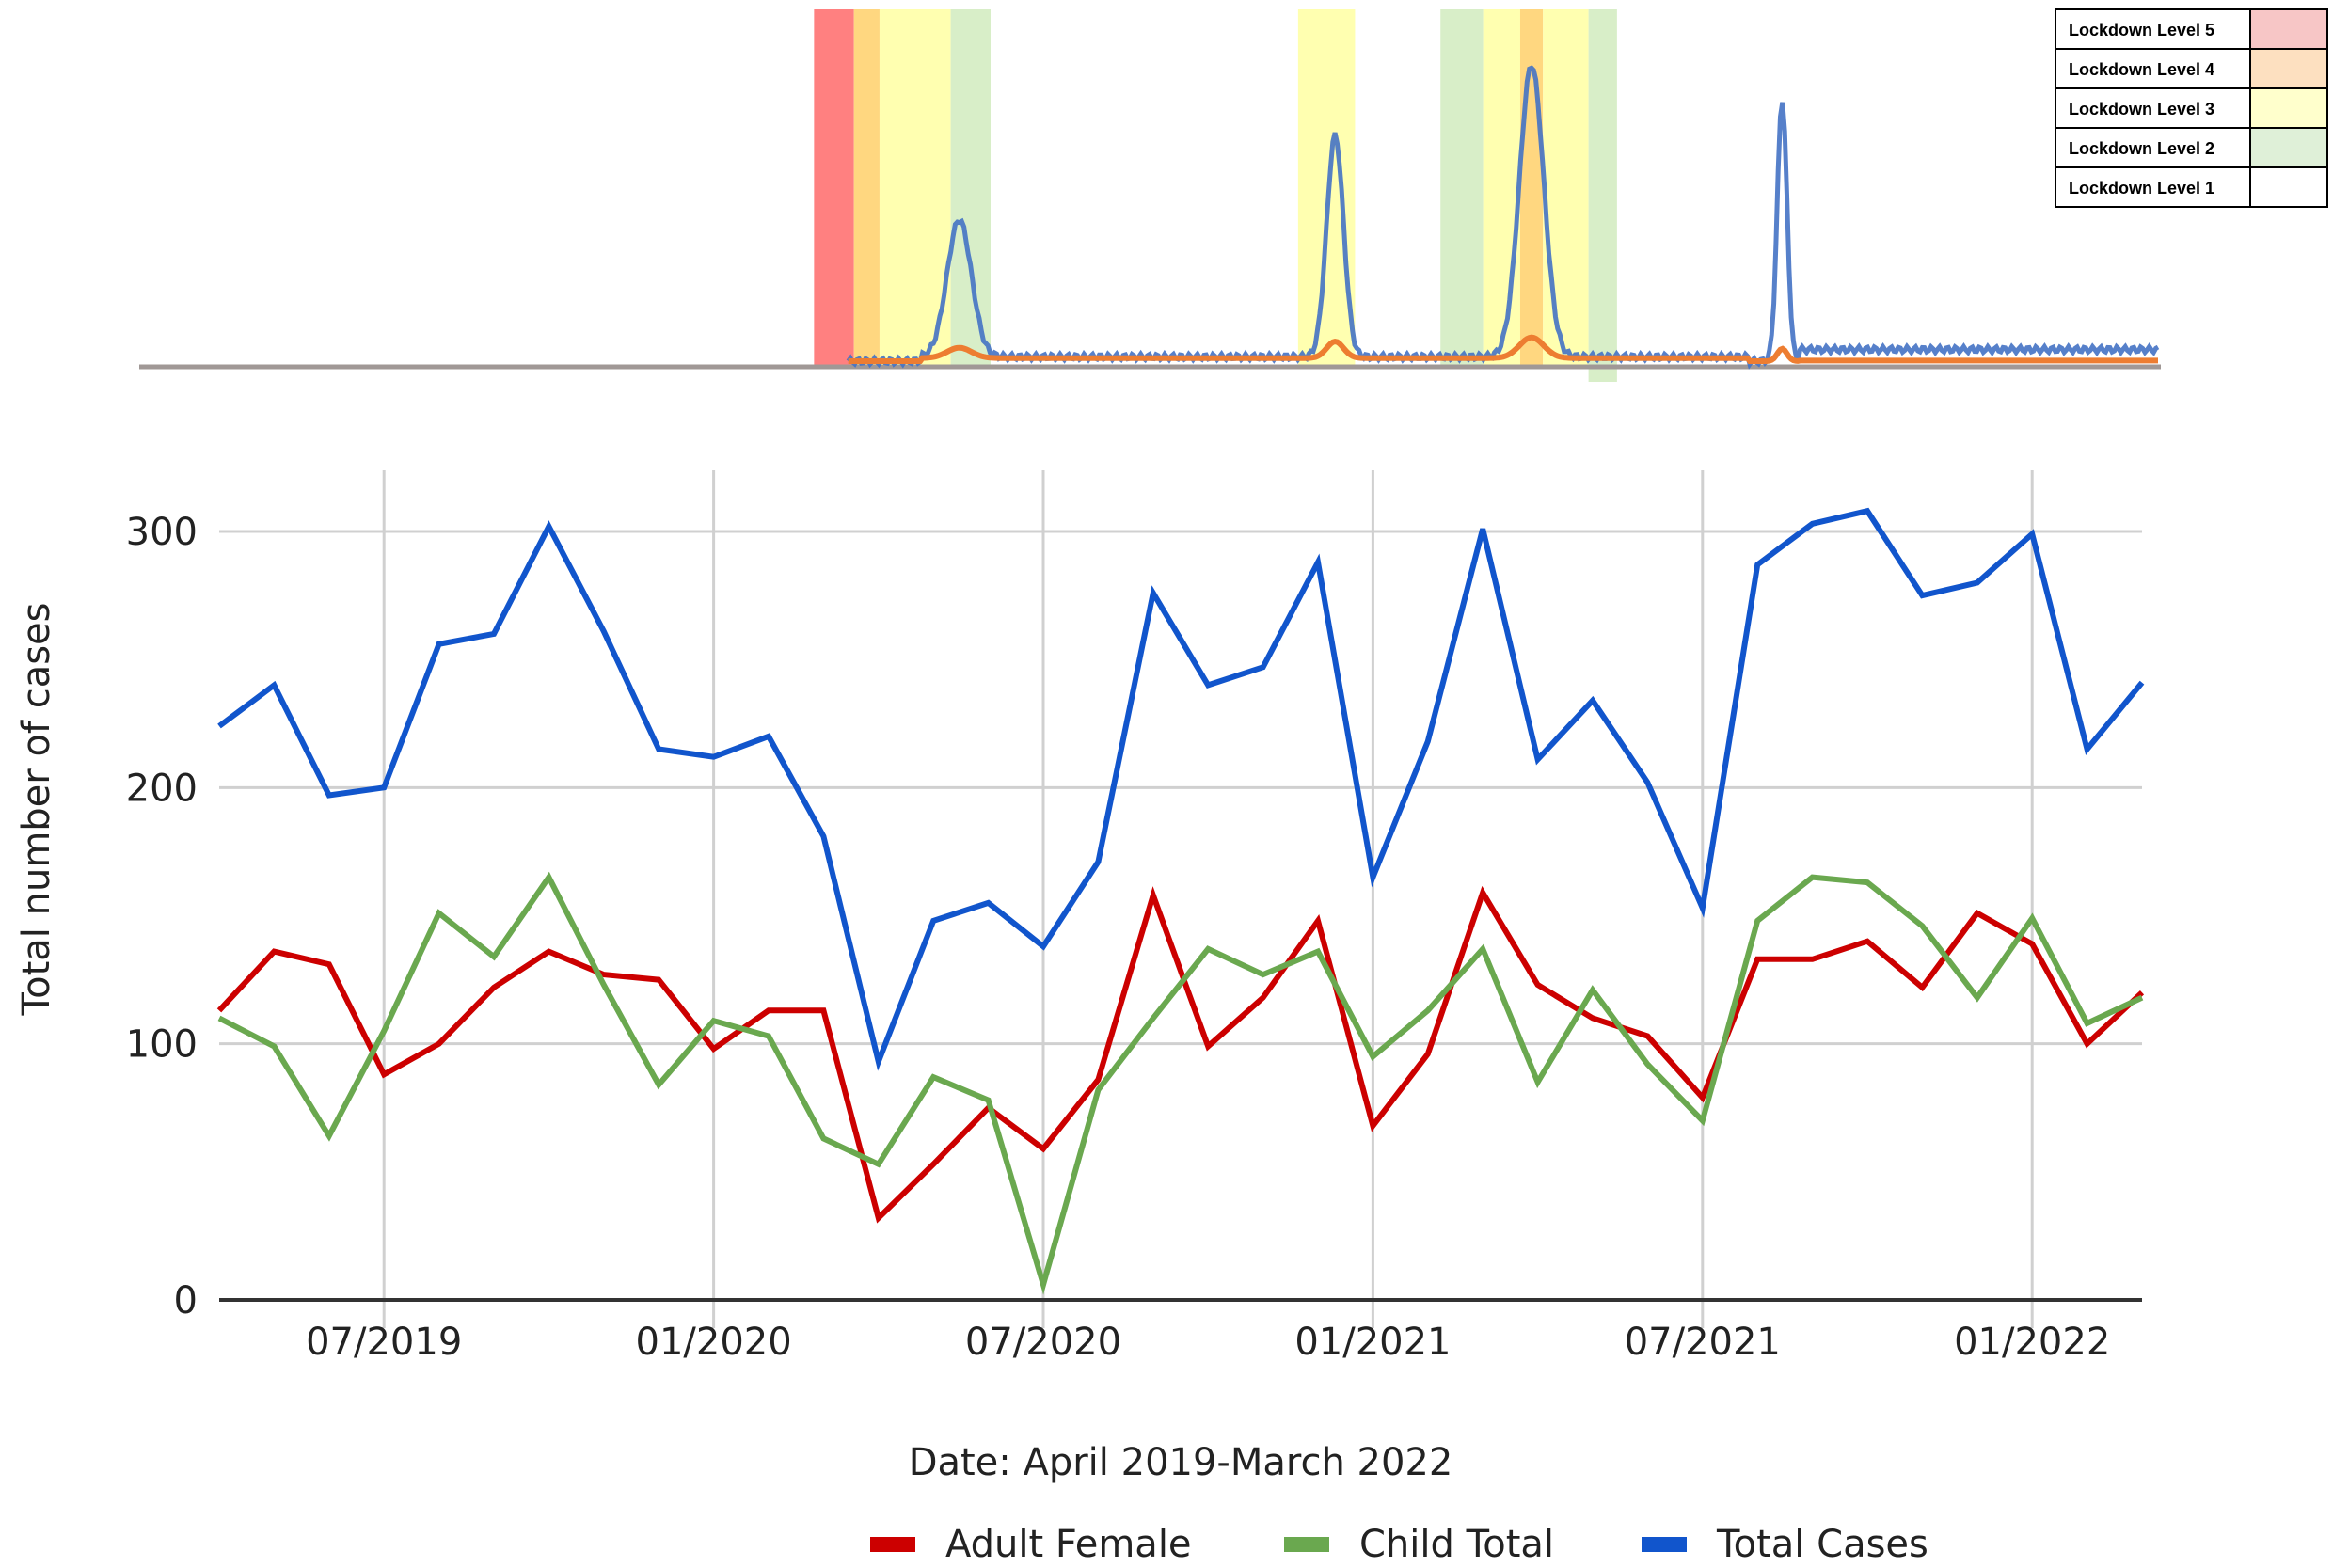  Describe the element at coordinates (2141, 109) in the screenshot. I see `lockdown-legend-label: Lockdown Level 3` at that location.